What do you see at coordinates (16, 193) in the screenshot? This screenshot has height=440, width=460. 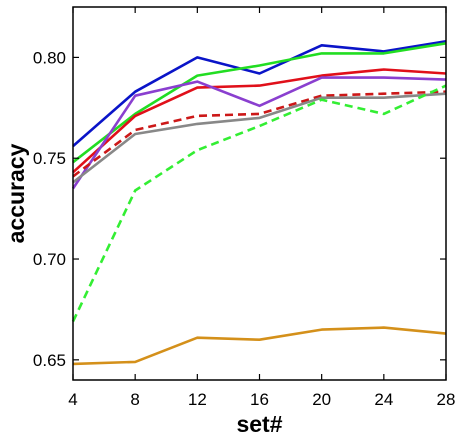 I see `y-axis-label: accuracy` at bounding box center [16, 193].